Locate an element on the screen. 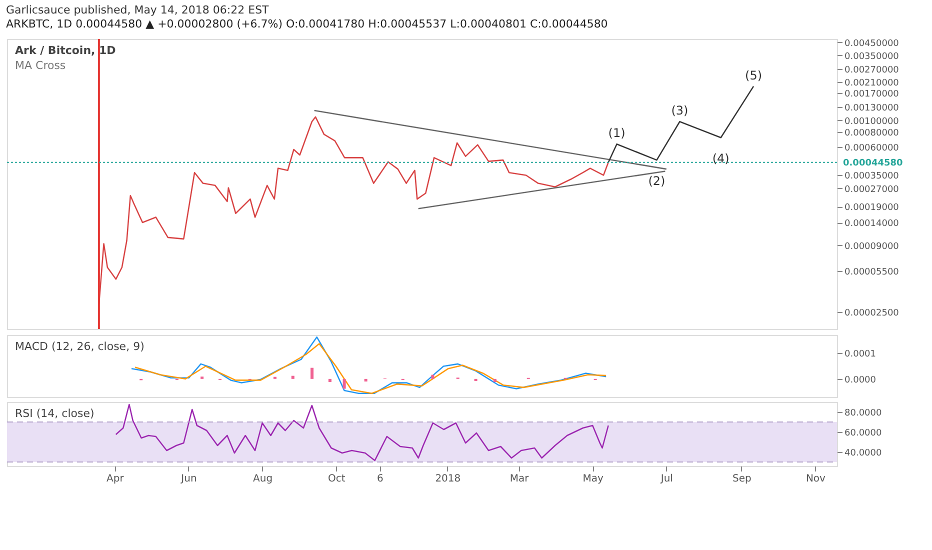 This screenshot has height=550, width=932. annotation: (3) is located at coordinates (679, 111).